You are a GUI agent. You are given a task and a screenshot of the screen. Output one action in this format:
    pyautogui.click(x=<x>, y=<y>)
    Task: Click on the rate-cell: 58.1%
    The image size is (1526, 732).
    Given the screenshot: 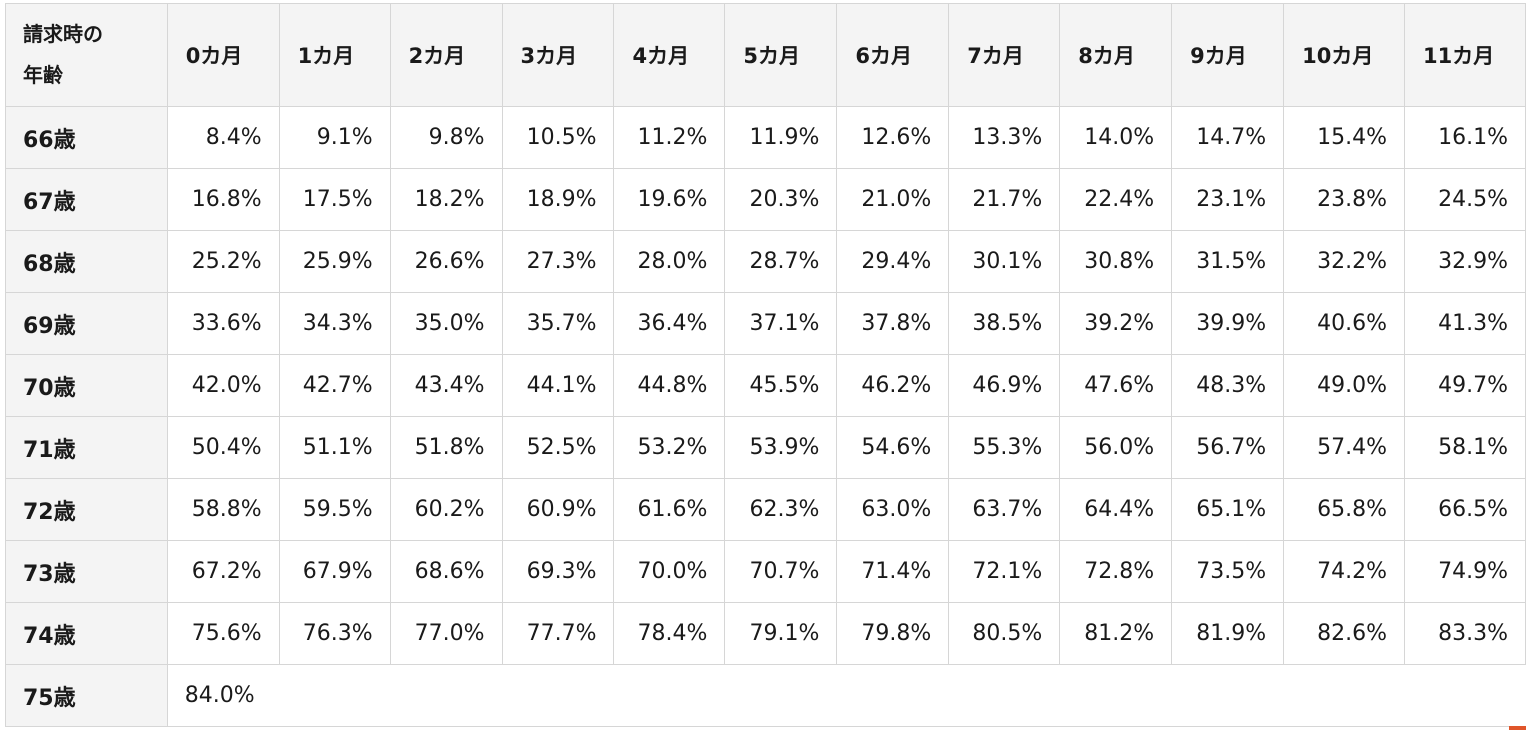 What is the action you would take?
    pyautogui.click(x=1465, y=447)
    